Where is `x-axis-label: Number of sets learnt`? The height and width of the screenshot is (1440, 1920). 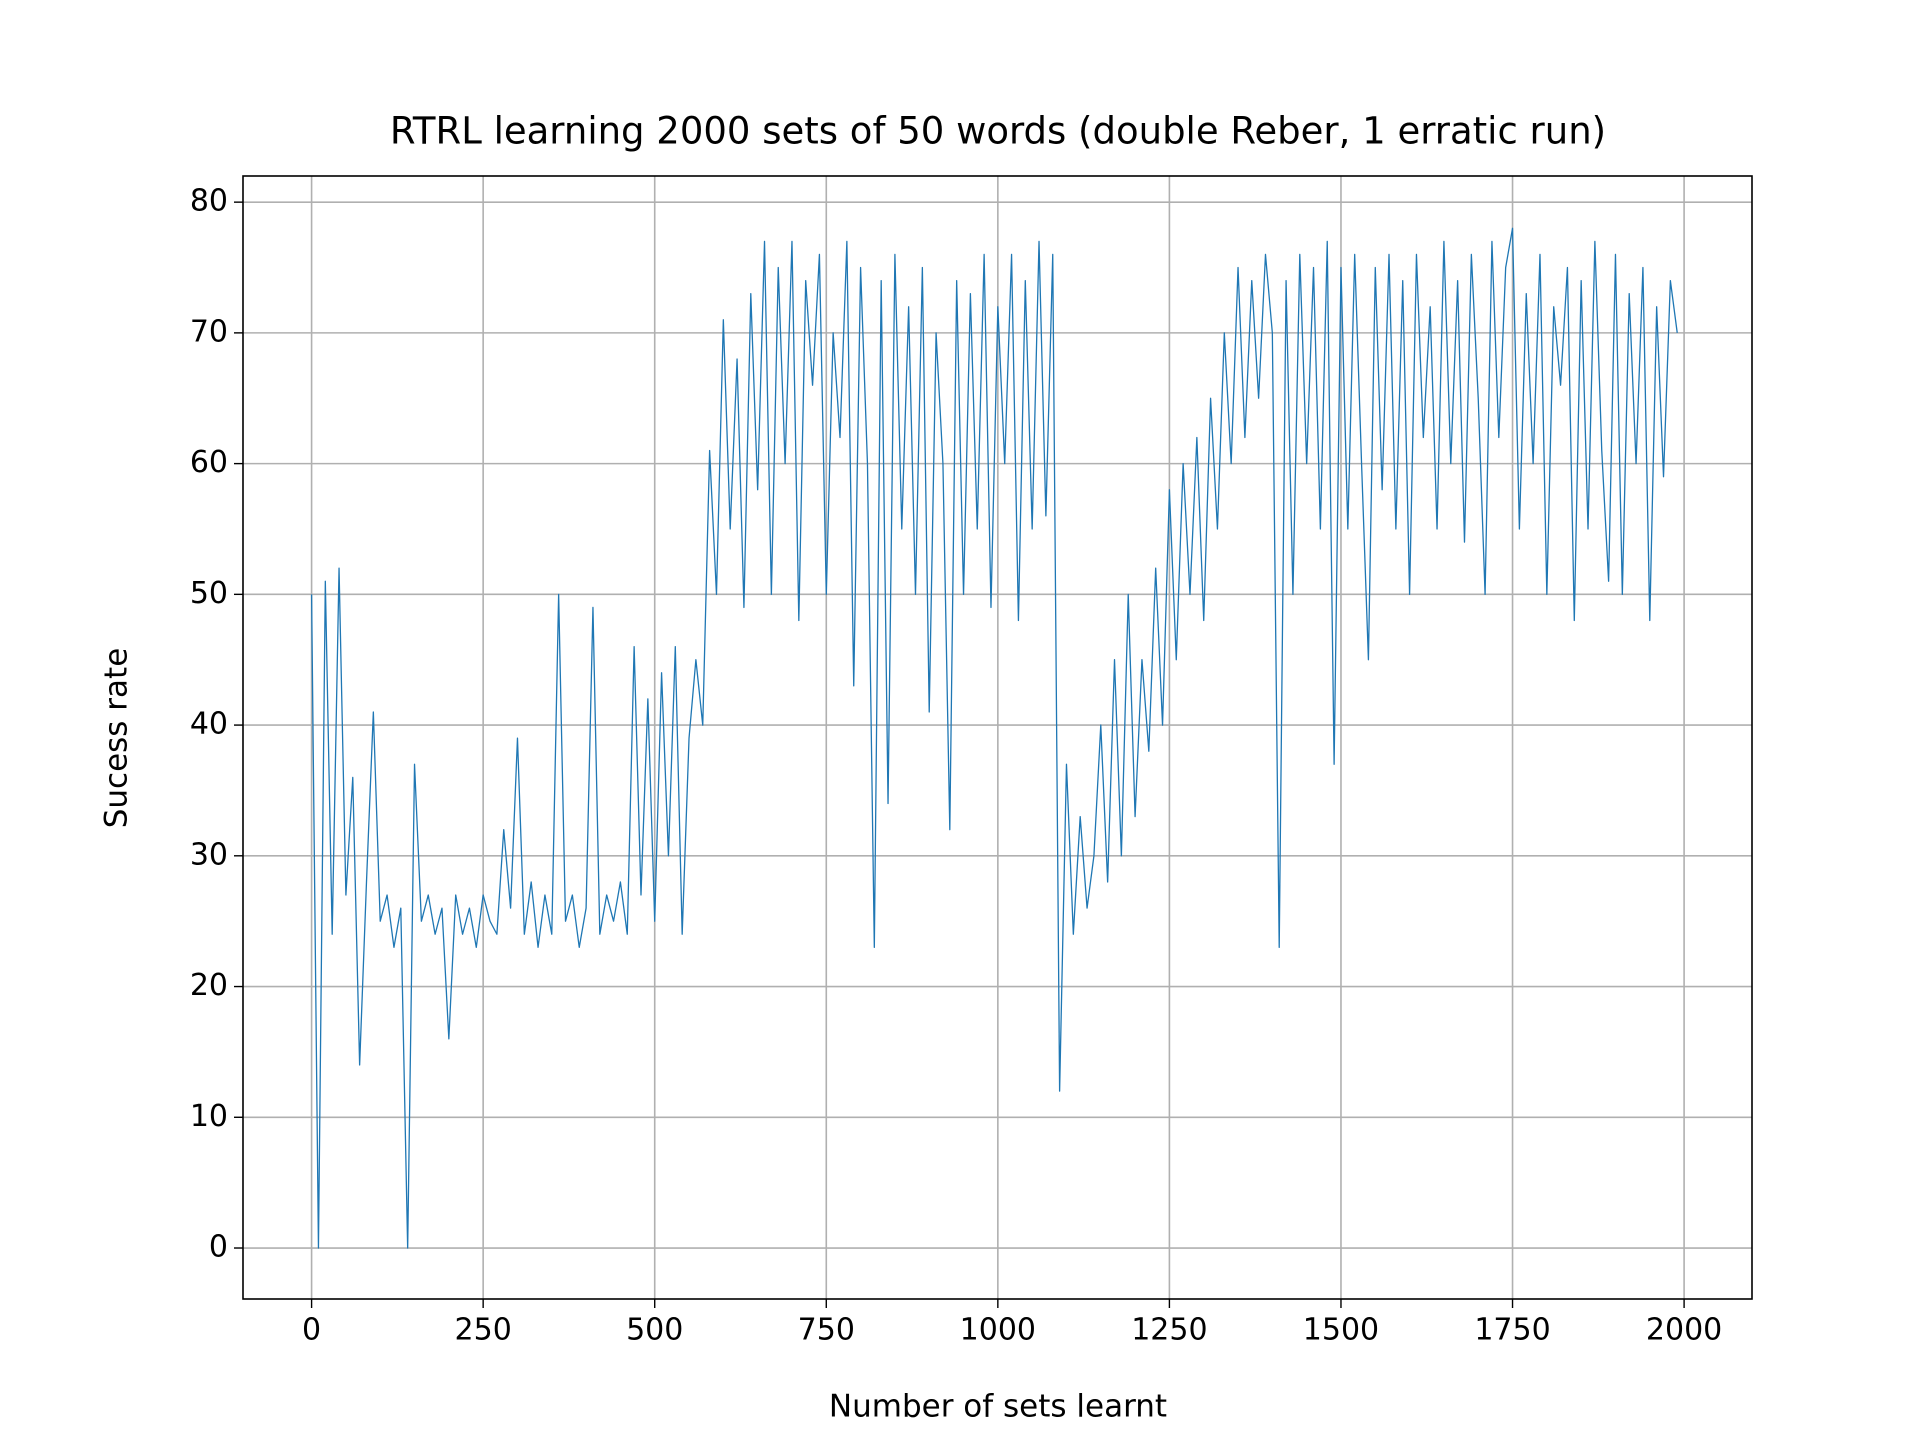 x-axis-label: Number of sets learnt is located at coordinates (998, 1407).